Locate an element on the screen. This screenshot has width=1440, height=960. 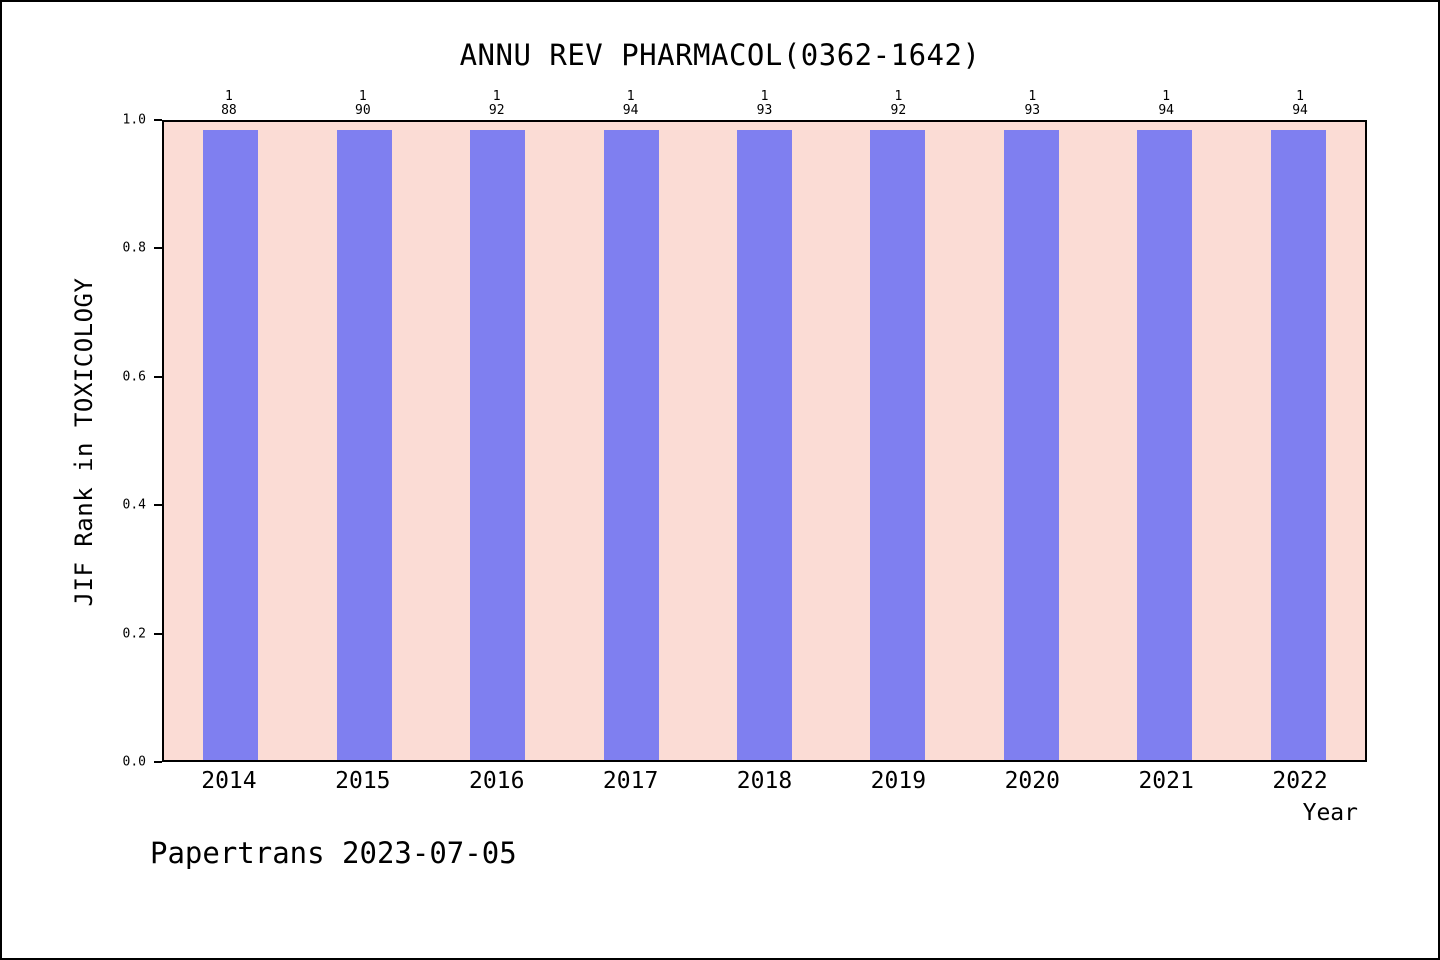
bar-value-label-2020: 1 93 is located at coordinates (1032, 104).